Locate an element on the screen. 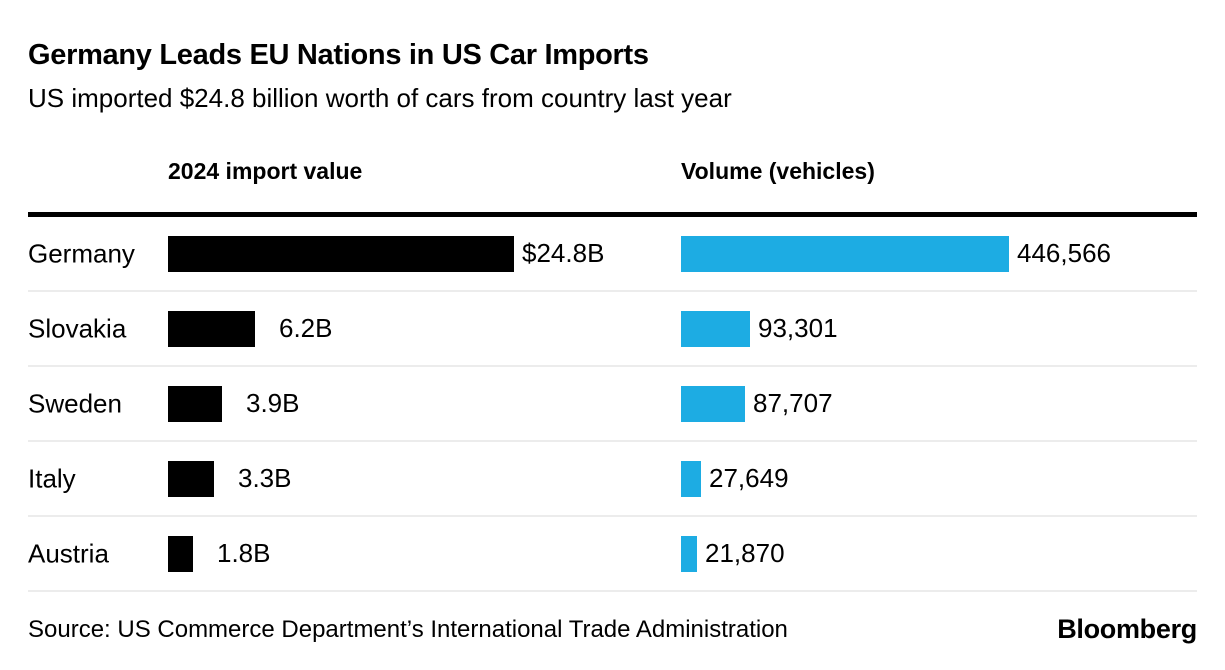  value-bar-group: $24.8B is located at coordinates (386, 253).